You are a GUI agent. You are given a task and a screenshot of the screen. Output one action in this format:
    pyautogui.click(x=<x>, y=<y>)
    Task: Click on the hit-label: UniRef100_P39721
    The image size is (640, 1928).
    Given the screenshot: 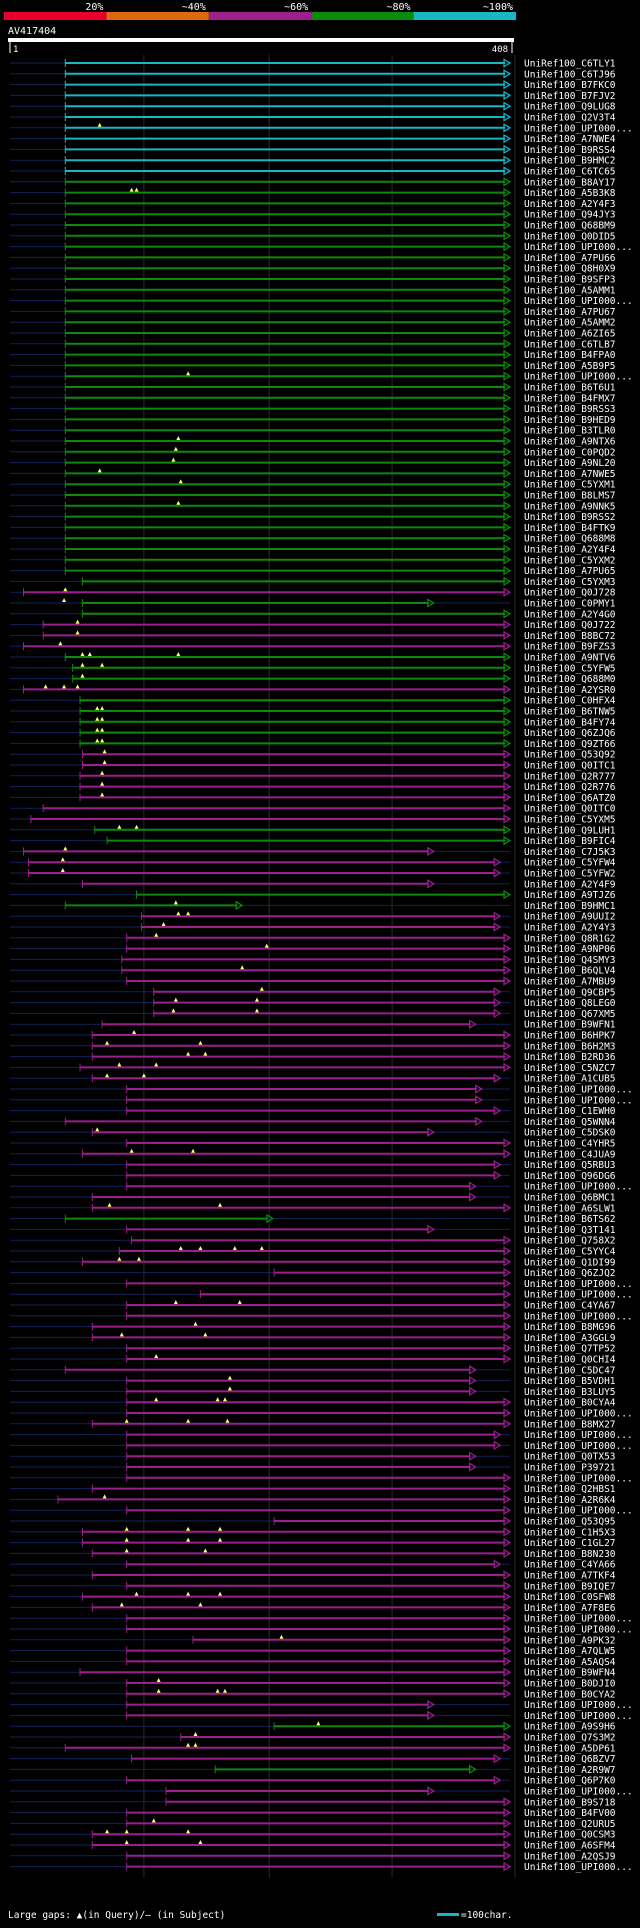 What is the action you would take?
    pyautogui.click(x=570, y=1468)
    